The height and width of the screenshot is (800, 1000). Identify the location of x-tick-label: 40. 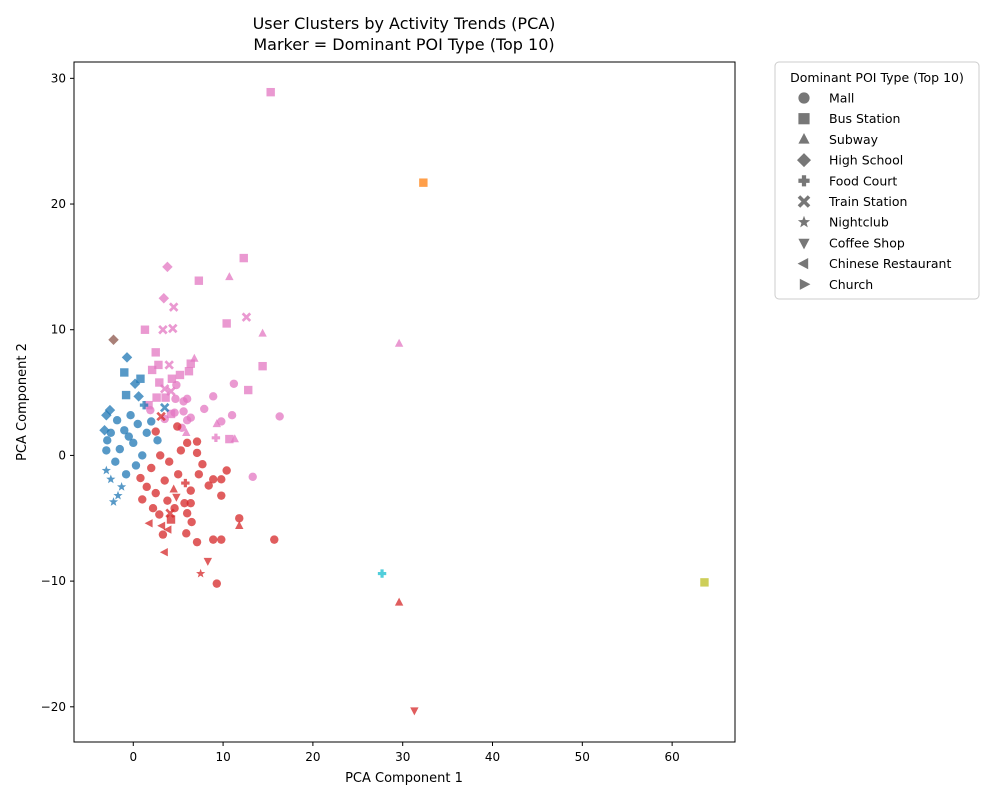
(492, 757).